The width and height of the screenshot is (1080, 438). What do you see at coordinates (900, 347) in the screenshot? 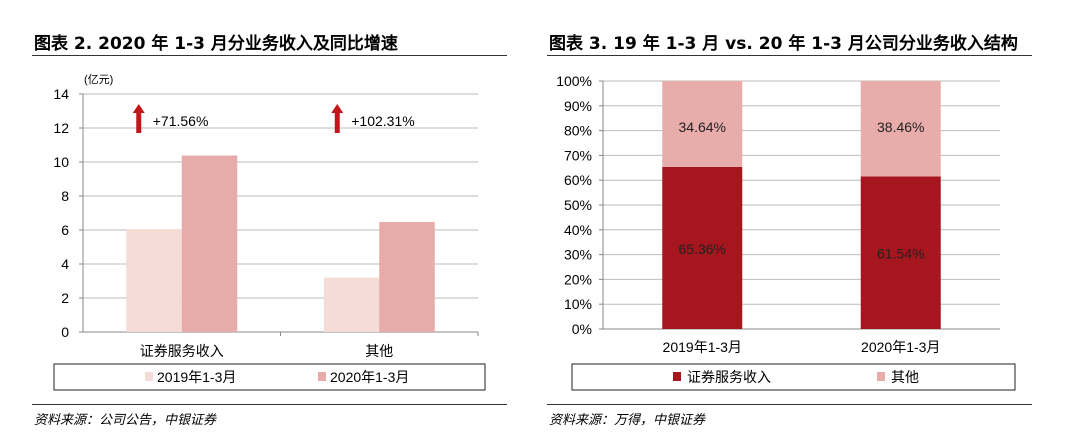
I see `x-category-label: 2020年1-3月` at bounding box center [900, 347].